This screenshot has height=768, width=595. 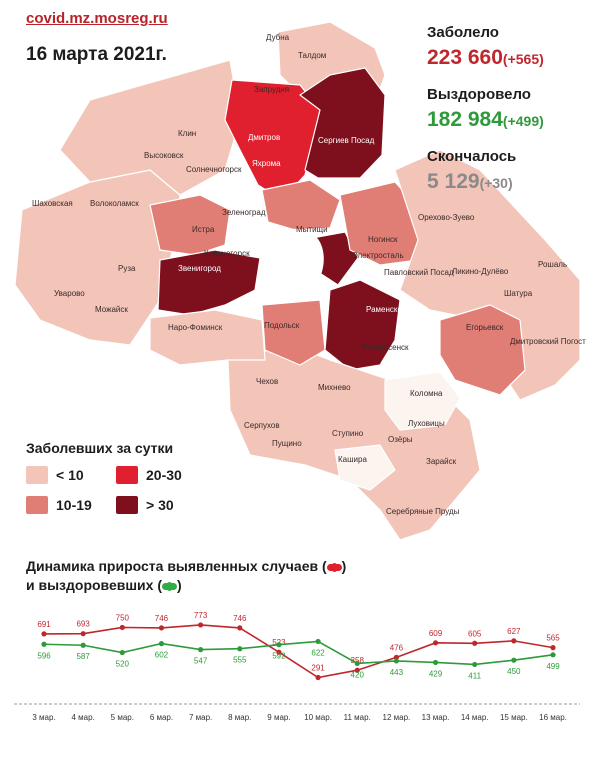 I want to click on map-label-2: Запрудня, so click(x=271, y=89).